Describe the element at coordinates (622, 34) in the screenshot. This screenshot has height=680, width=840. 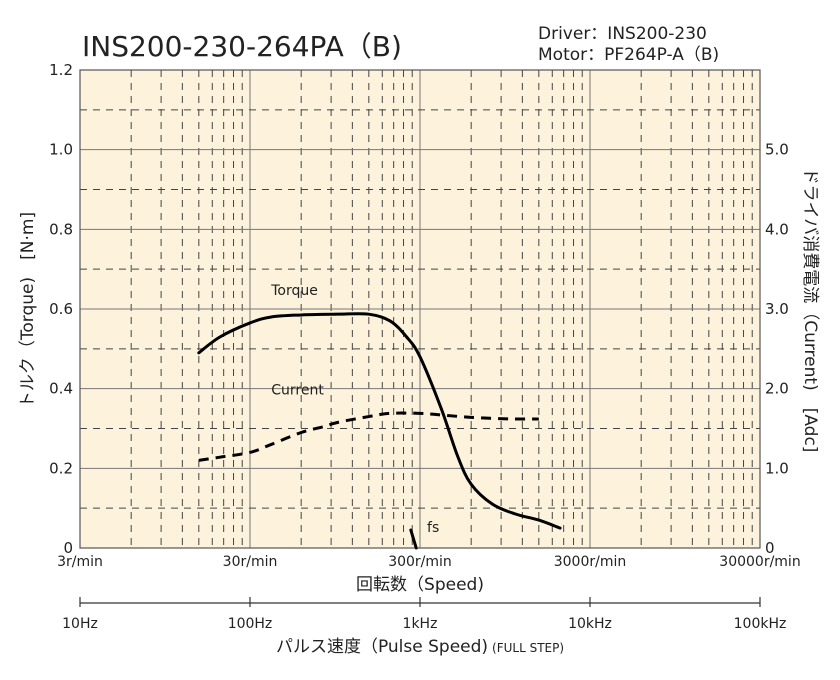
I see `driver-info: Driver：INS200-230` at that location.